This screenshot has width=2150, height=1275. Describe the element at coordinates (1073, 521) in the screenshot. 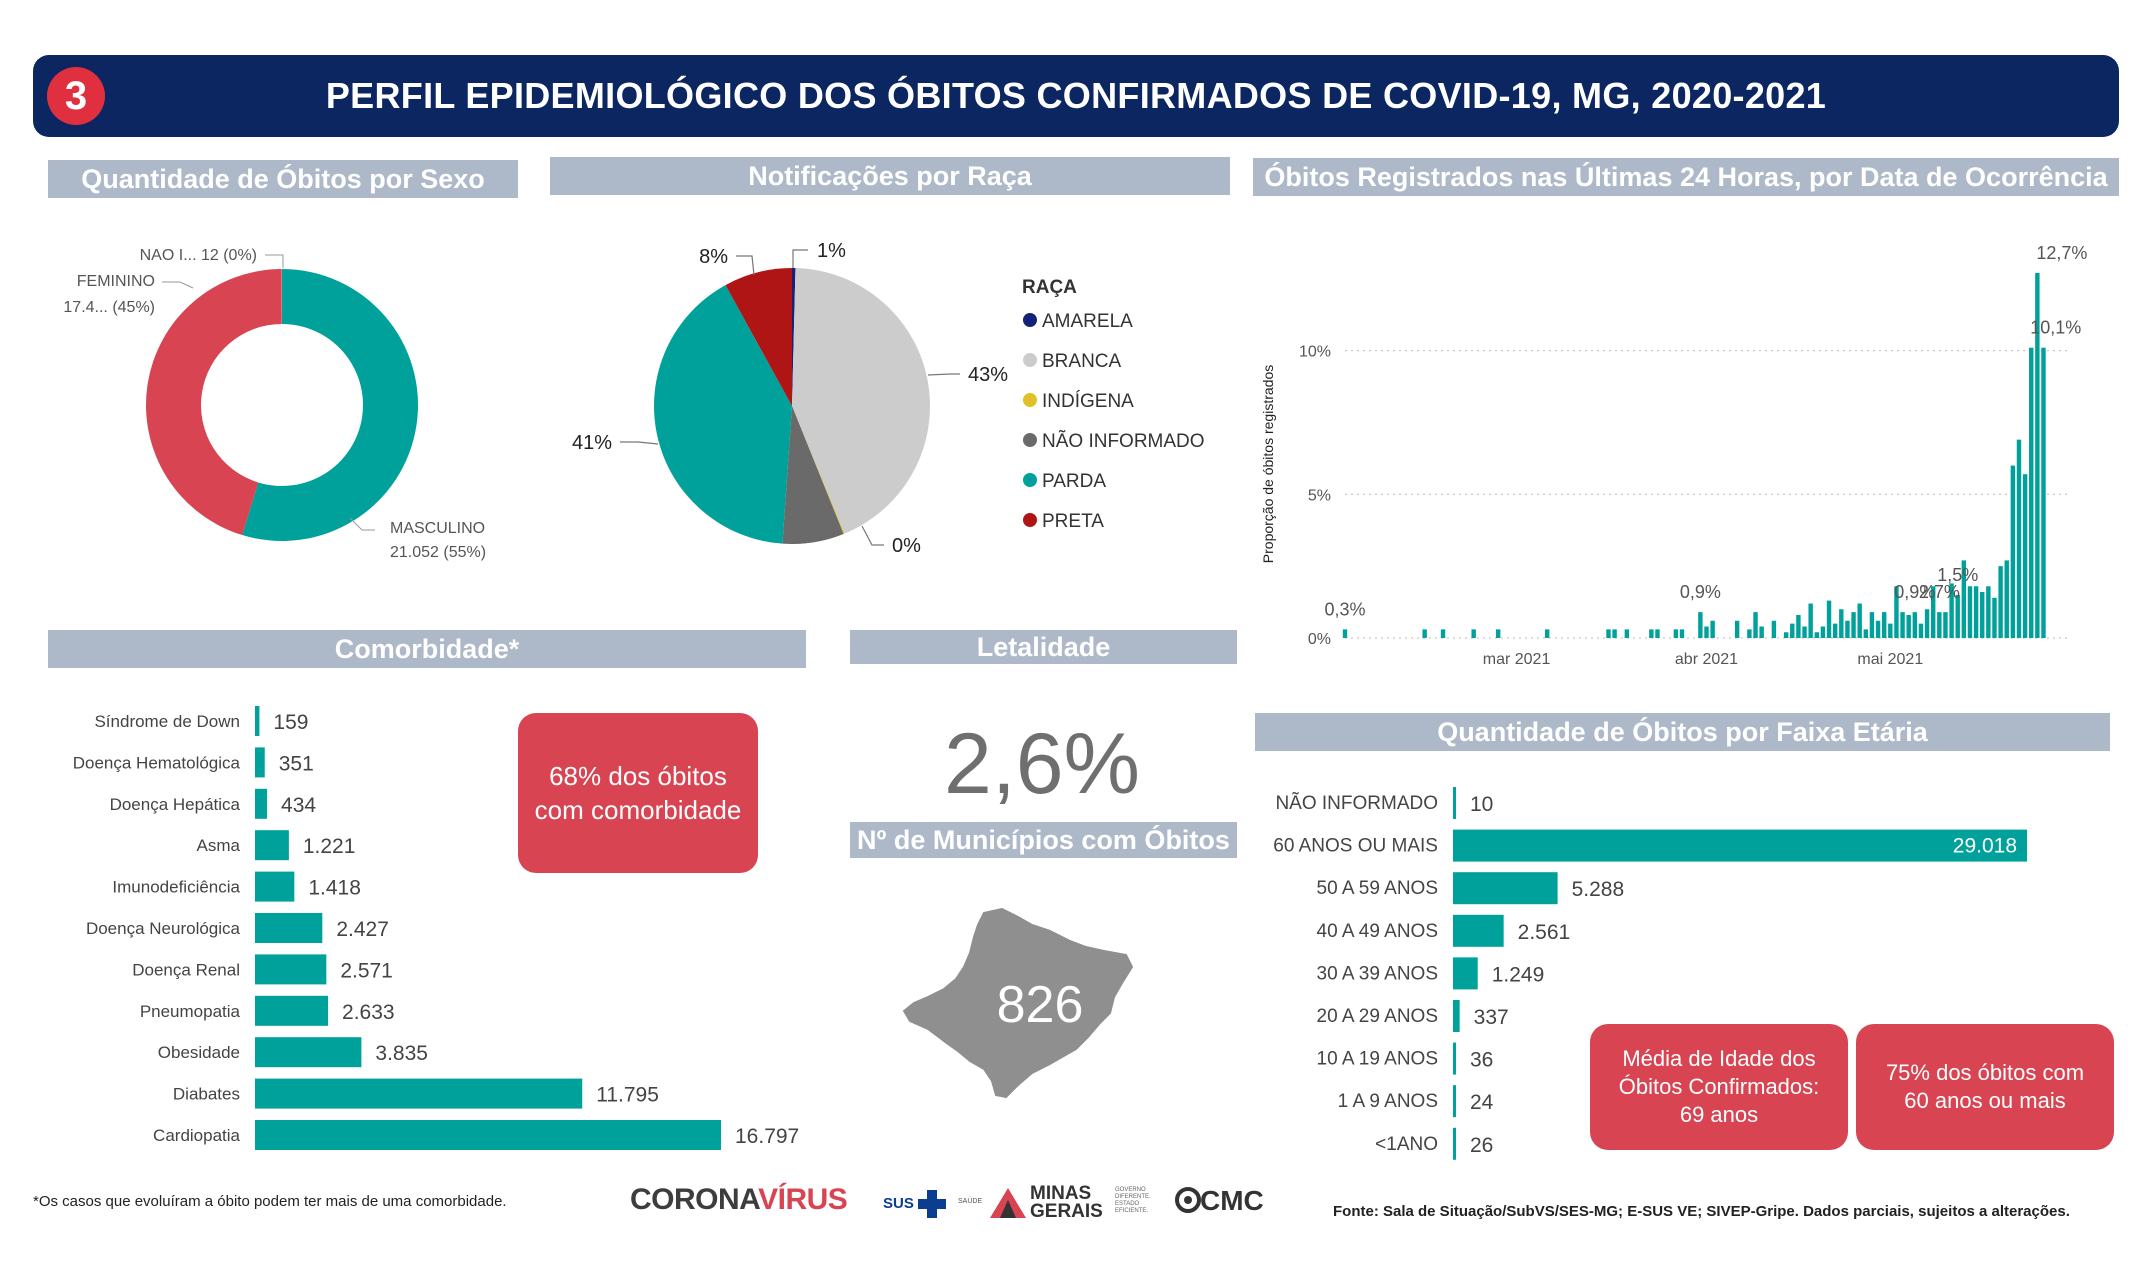

I see `legend-label-5: PRETA` at that location.